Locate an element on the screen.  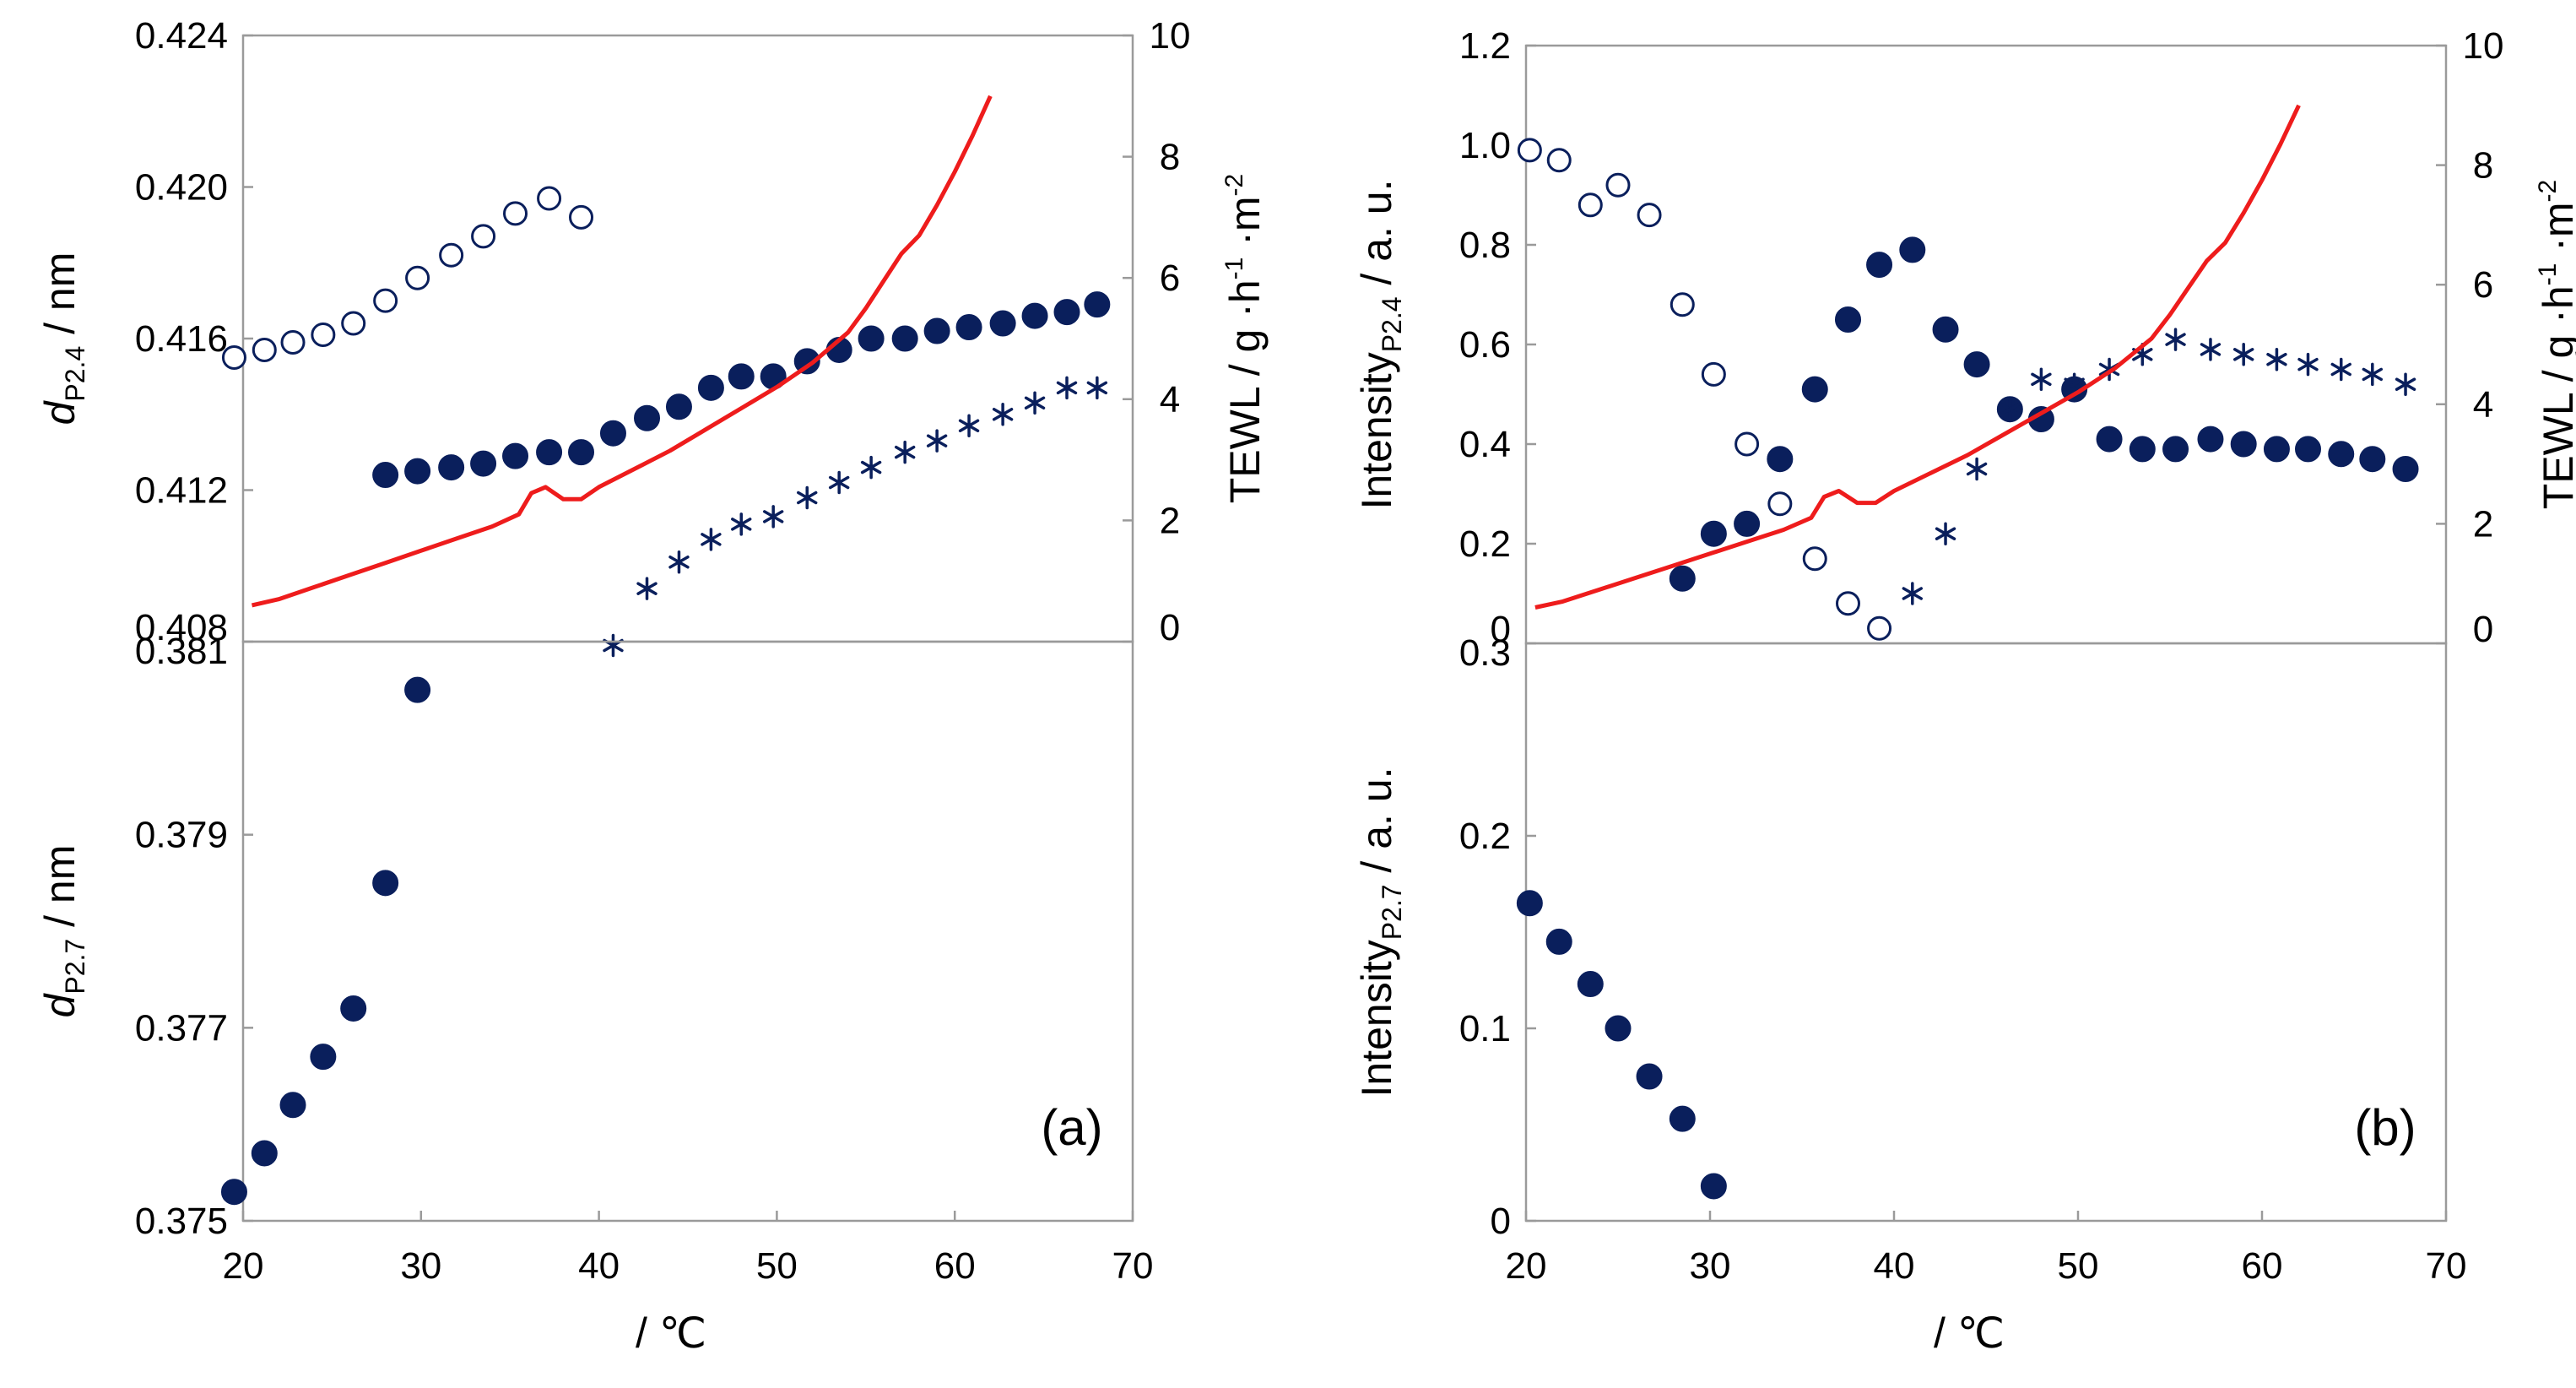
y-tick-label: 0.379 is located at coordinates (181, 835).